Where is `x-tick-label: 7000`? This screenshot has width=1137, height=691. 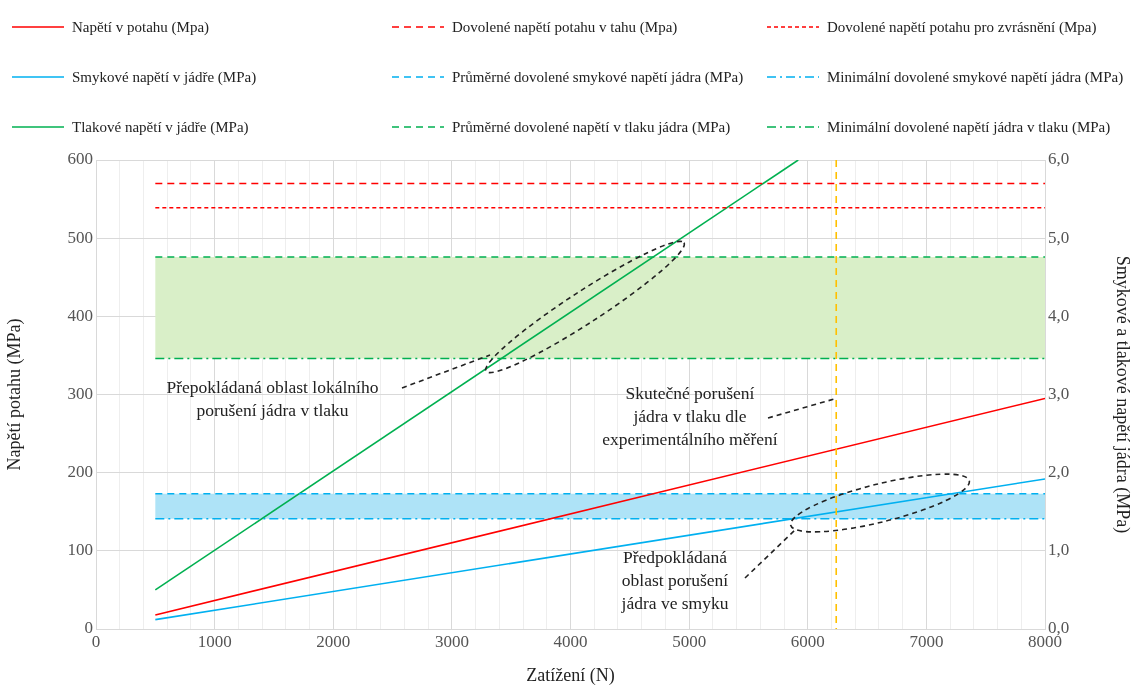
x-tick-label: 7000 is located at coordinates (926, 641).